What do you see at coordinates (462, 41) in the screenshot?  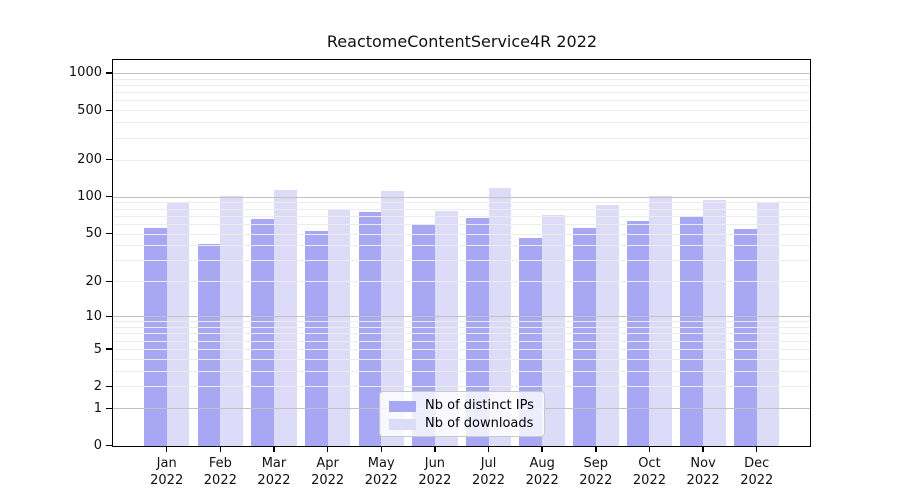 I see `chart-title: ReactomeContentService4R 2022` at bounding box center [462, 41].